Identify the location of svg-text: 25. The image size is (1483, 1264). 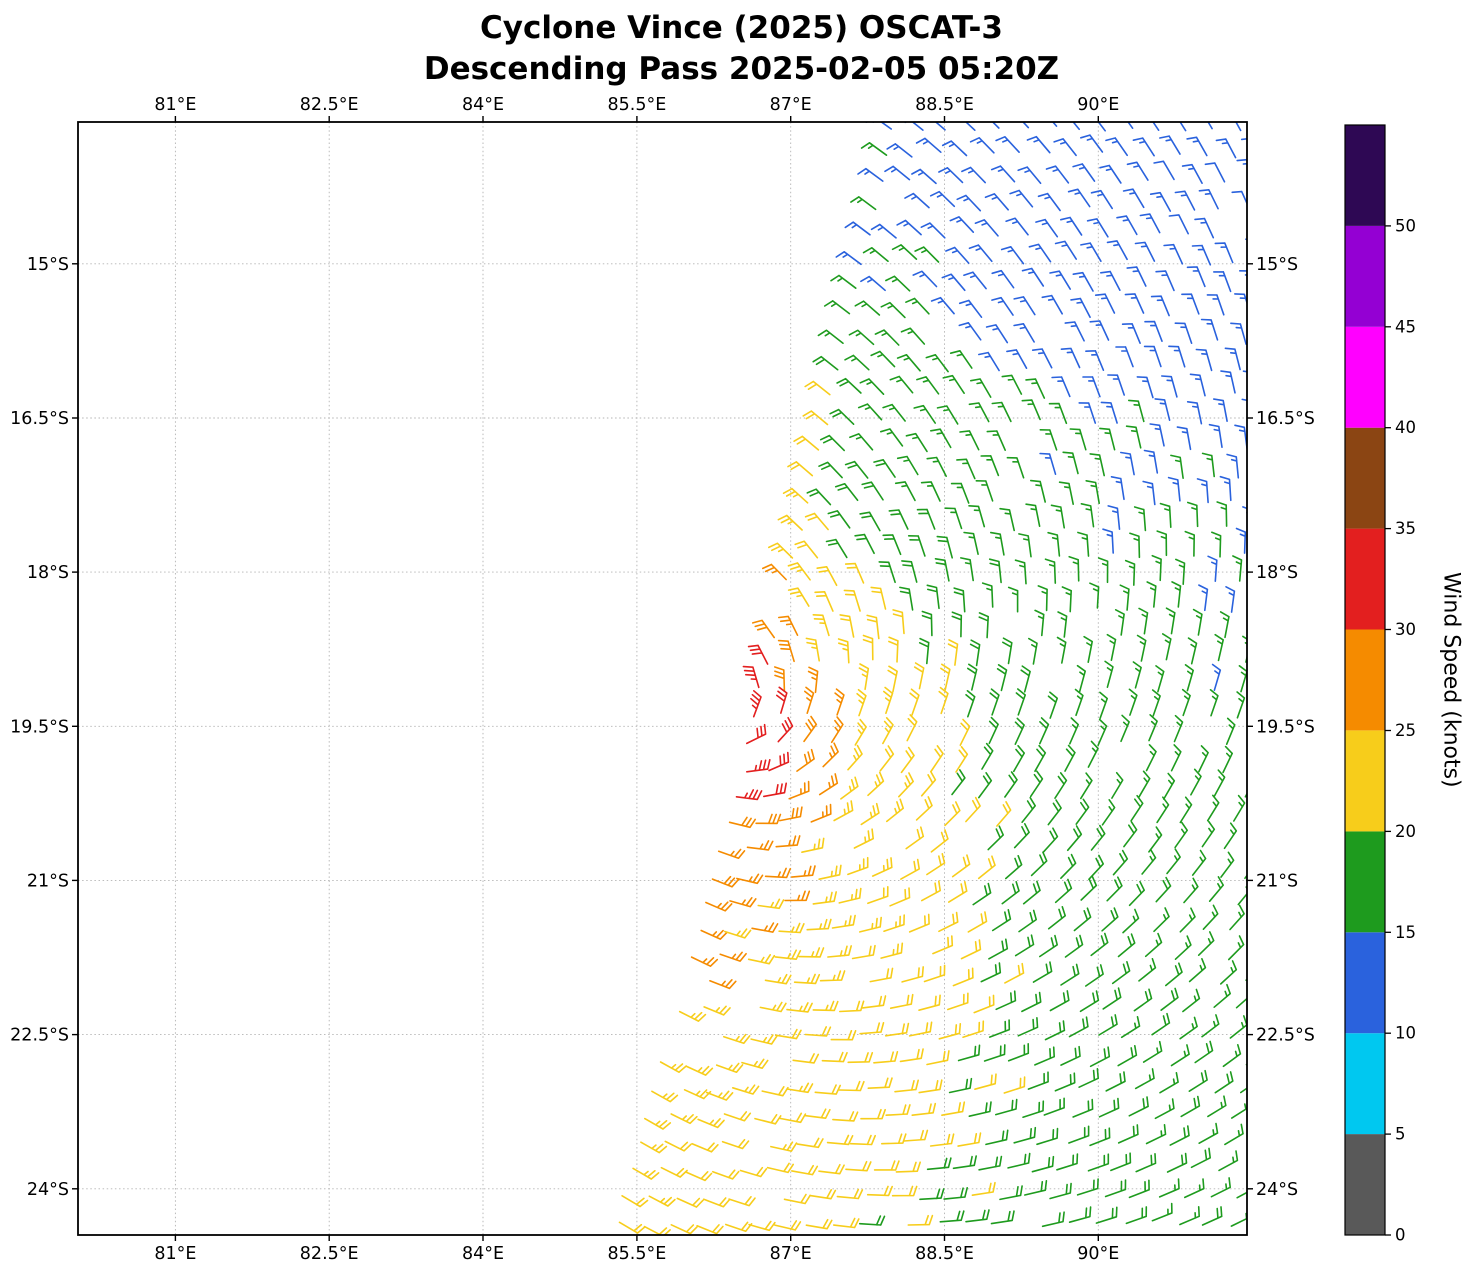
(1405, 730).